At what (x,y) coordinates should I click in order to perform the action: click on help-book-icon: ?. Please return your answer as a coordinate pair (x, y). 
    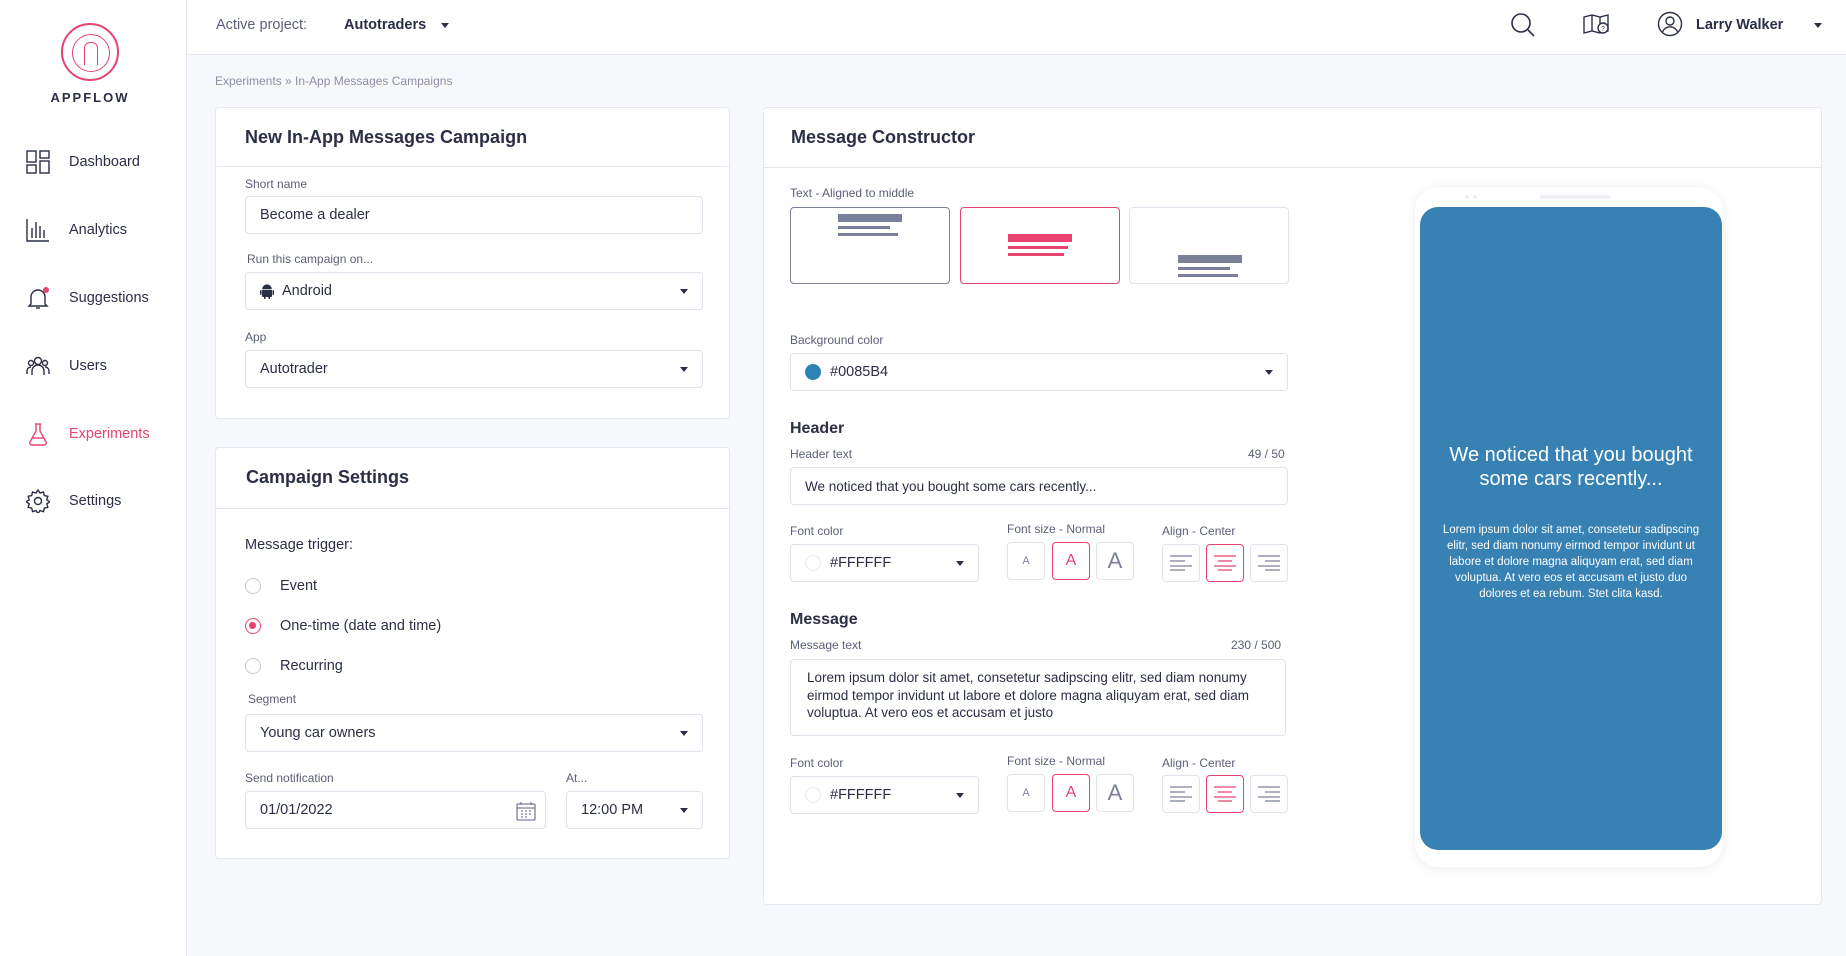
    Looking at the image, I should click on (1596, 27).